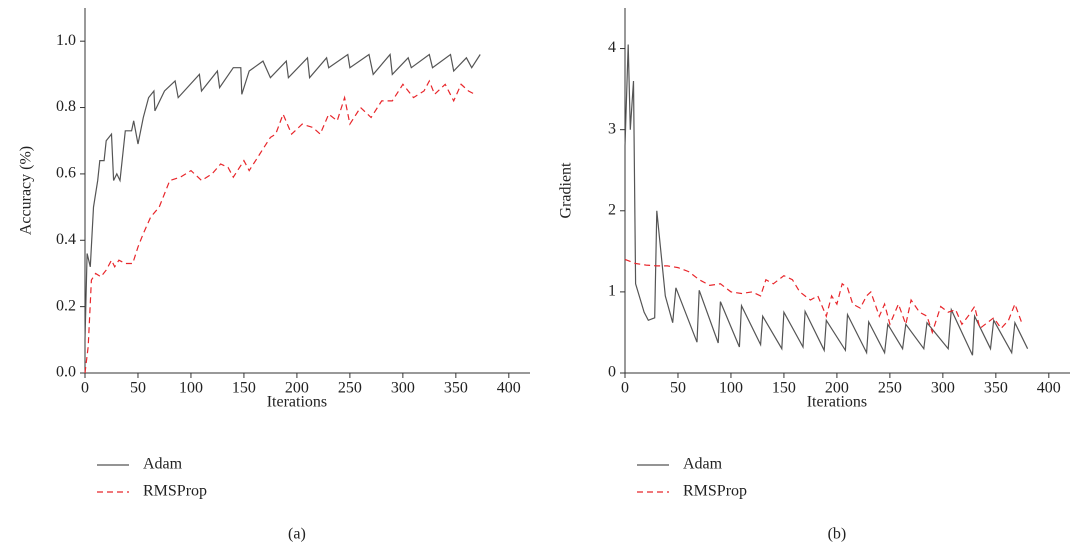 This screenshot has width=1079, height=552. I want to click on panel-label: (a), so click(297, 534).